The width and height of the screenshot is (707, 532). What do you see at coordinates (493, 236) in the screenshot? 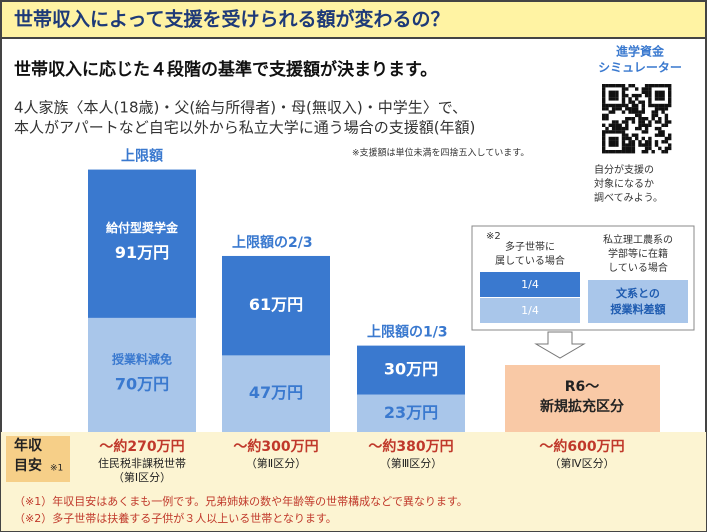
I see `multi-child-mark: ※2` at bounding box center [493, 236].